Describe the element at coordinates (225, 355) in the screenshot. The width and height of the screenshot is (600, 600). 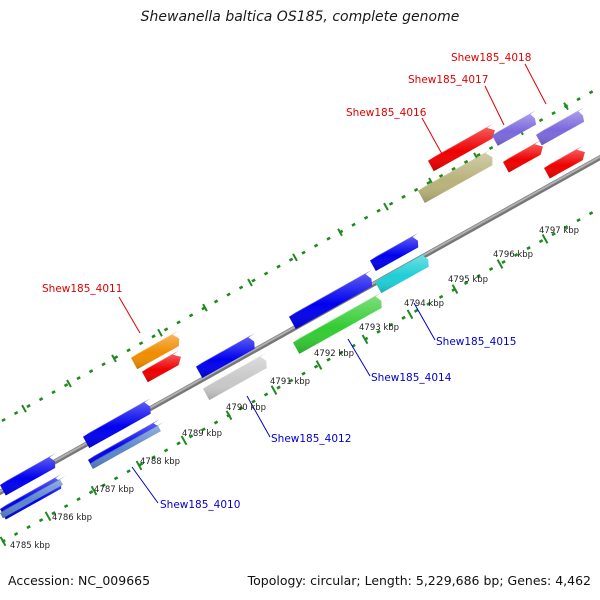
I see `gene-feature-4012a` at that location.